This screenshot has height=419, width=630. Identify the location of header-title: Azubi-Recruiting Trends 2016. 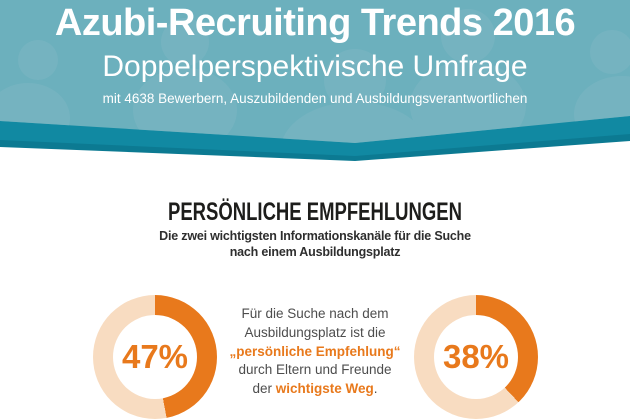
(315, 23).